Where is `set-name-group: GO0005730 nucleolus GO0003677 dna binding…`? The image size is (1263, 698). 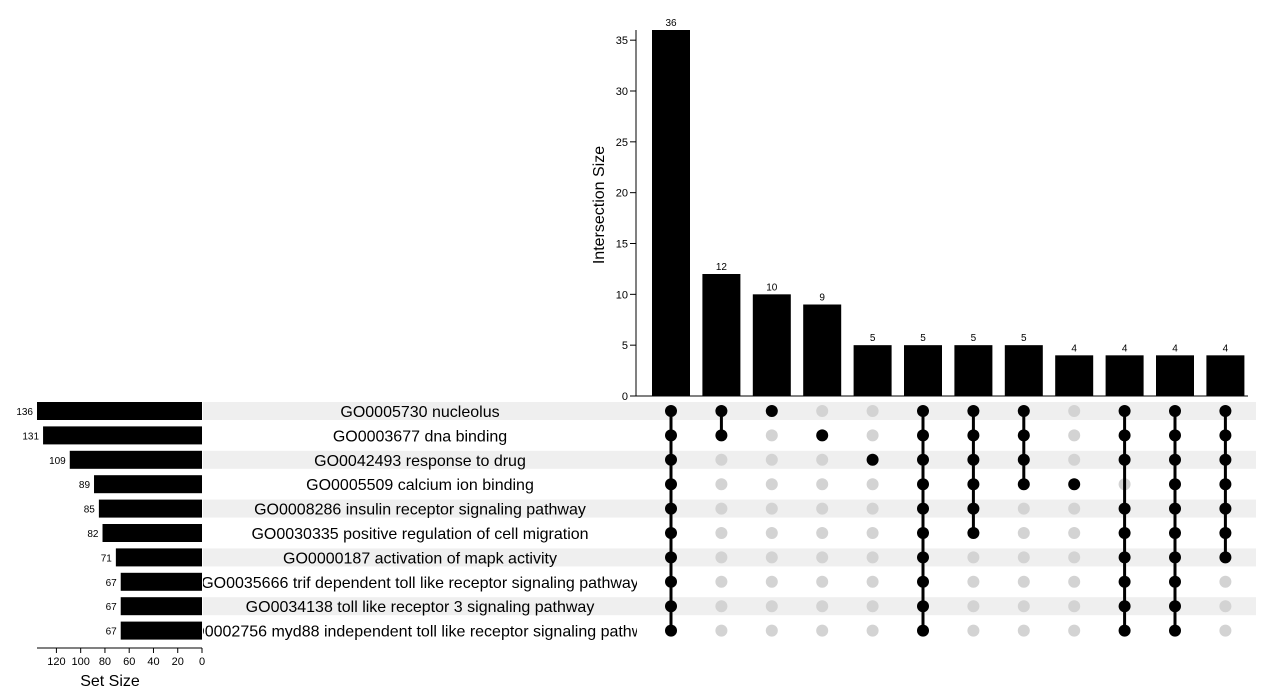 set-name-group: GO0005730 nucleolus GO0003677 dna binding… is located at coordinates (420, 522).